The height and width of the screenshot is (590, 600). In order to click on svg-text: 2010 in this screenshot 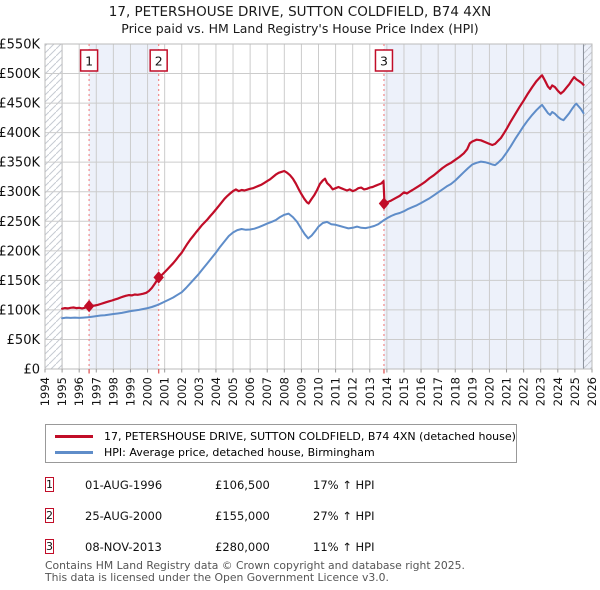, I will do `click(319, 391)`.